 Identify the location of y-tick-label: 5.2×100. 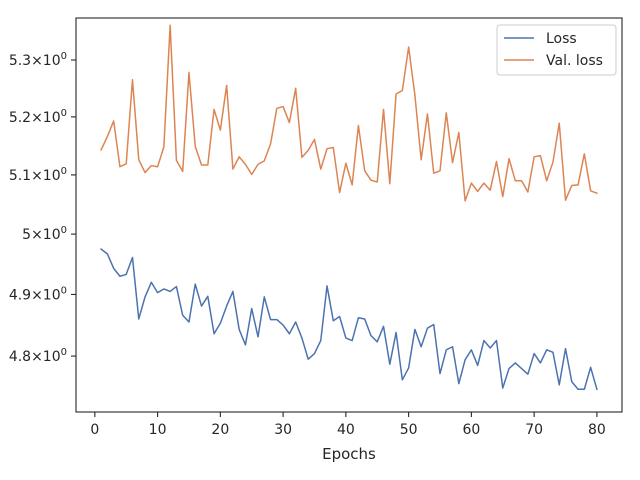
(38, 117).